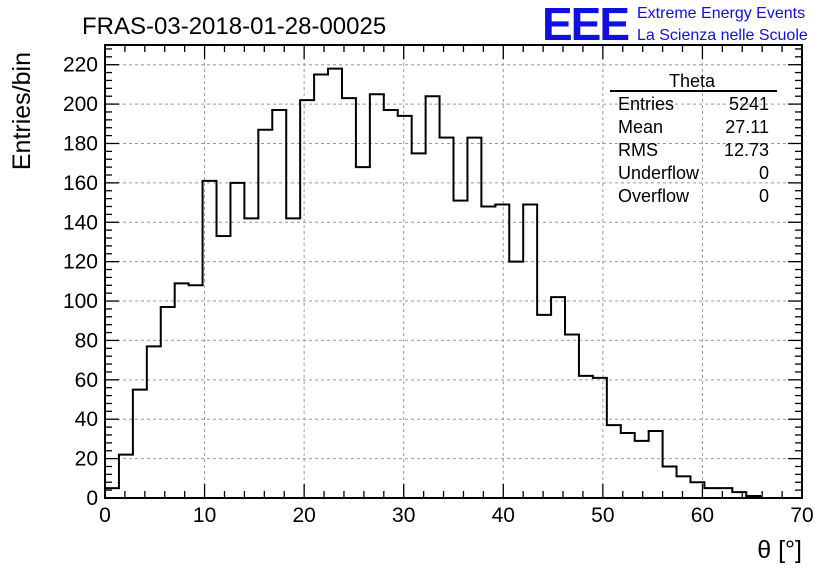  I want to click on eee-logo-line2: La Scienza nelle Scuole, so click(722, 35).